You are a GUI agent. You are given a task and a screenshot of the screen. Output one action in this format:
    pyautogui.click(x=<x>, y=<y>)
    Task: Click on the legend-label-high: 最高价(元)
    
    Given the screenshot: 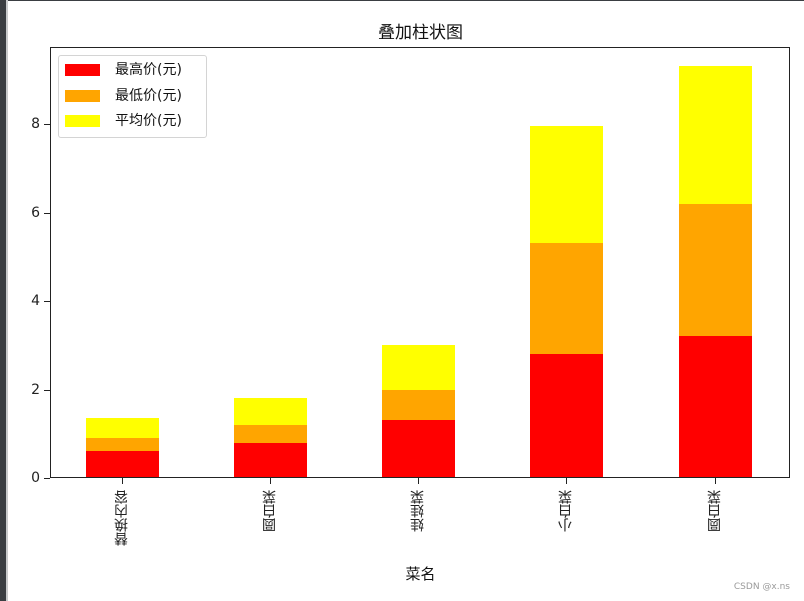 What is the action you would take?
    pyautogui.click(x=148, y=70)
    